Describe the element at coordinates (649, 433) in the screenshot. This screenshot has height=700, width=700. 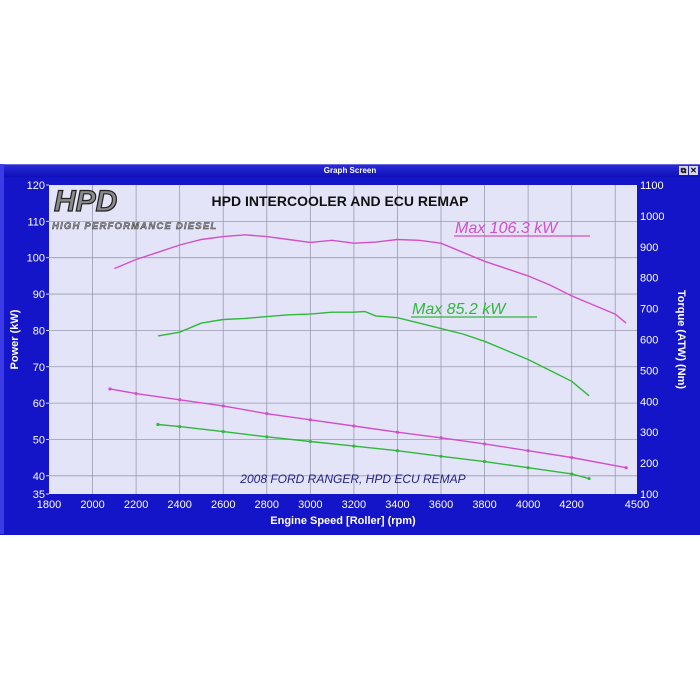
I see `y2-tick-label: 300` at that location.